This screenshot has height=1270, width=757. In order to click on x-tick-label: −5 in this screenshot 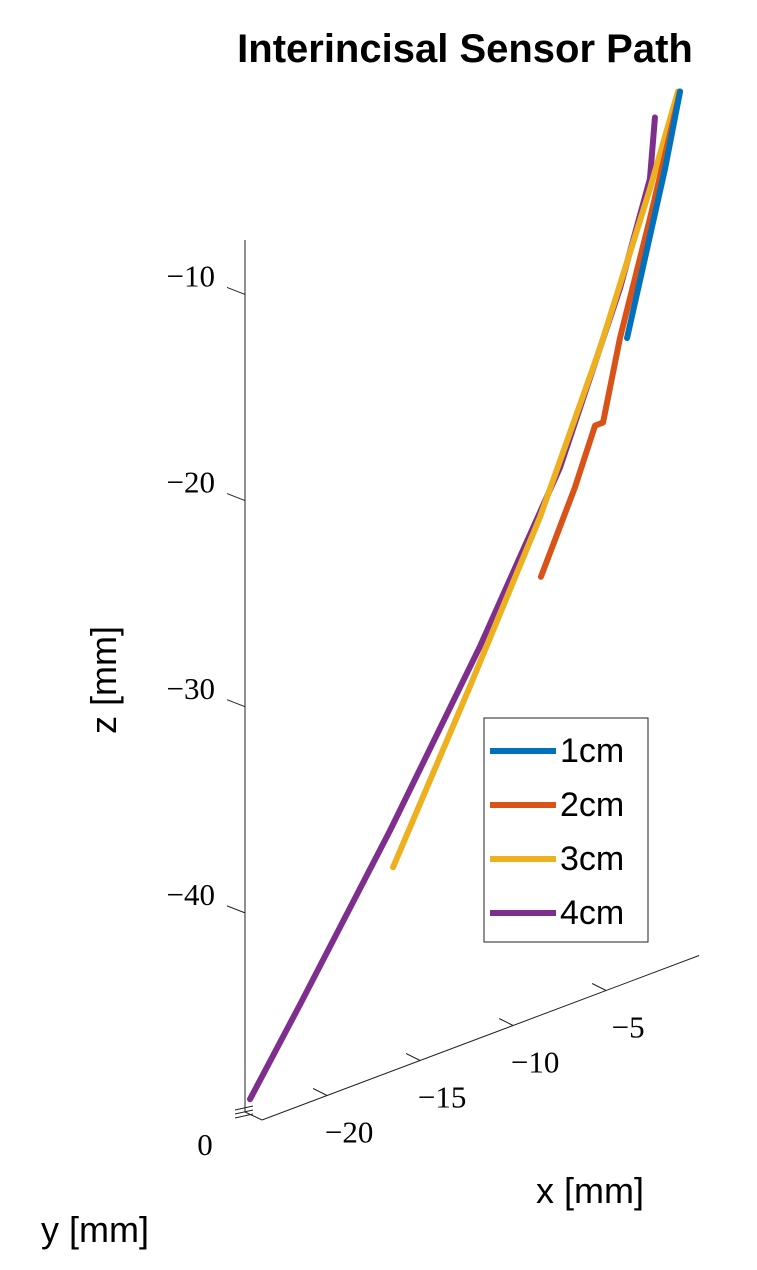, I will do `click(628, 1027)`.